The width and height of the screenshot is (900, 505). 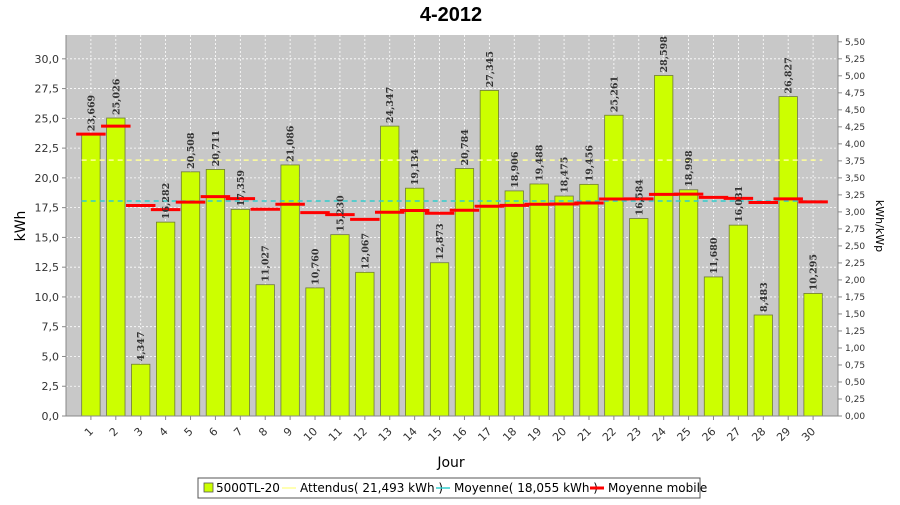 I want to click on legend-label-moving: Moyenne mobile, so click(x=657, y=488).